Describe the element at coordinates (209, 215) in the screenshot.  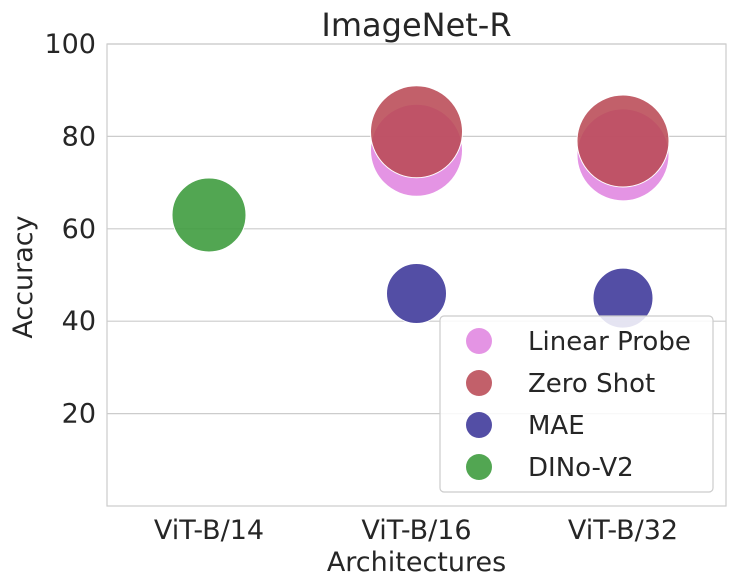
I see `point-dino-v2` at that location.